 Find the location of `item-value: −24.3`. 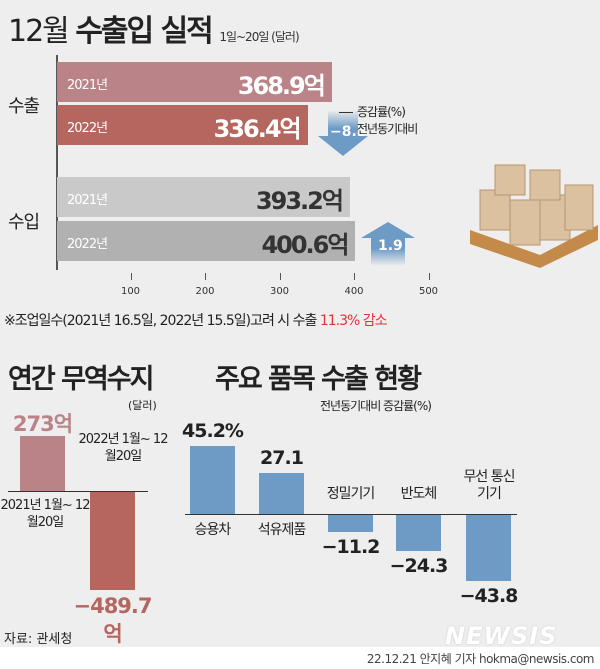

item-value: −24.3 is located at coordinates (419, 566).